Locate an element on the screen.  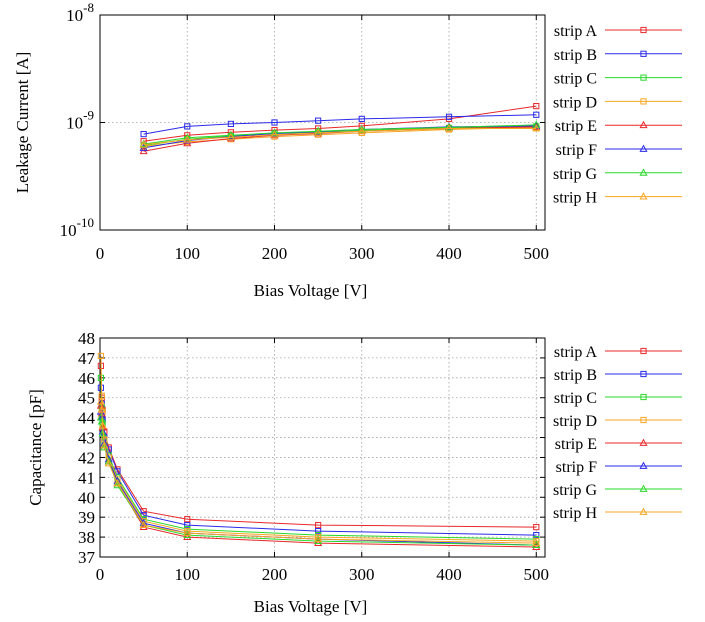
series-strip-b is located at coordinates (340, 124).